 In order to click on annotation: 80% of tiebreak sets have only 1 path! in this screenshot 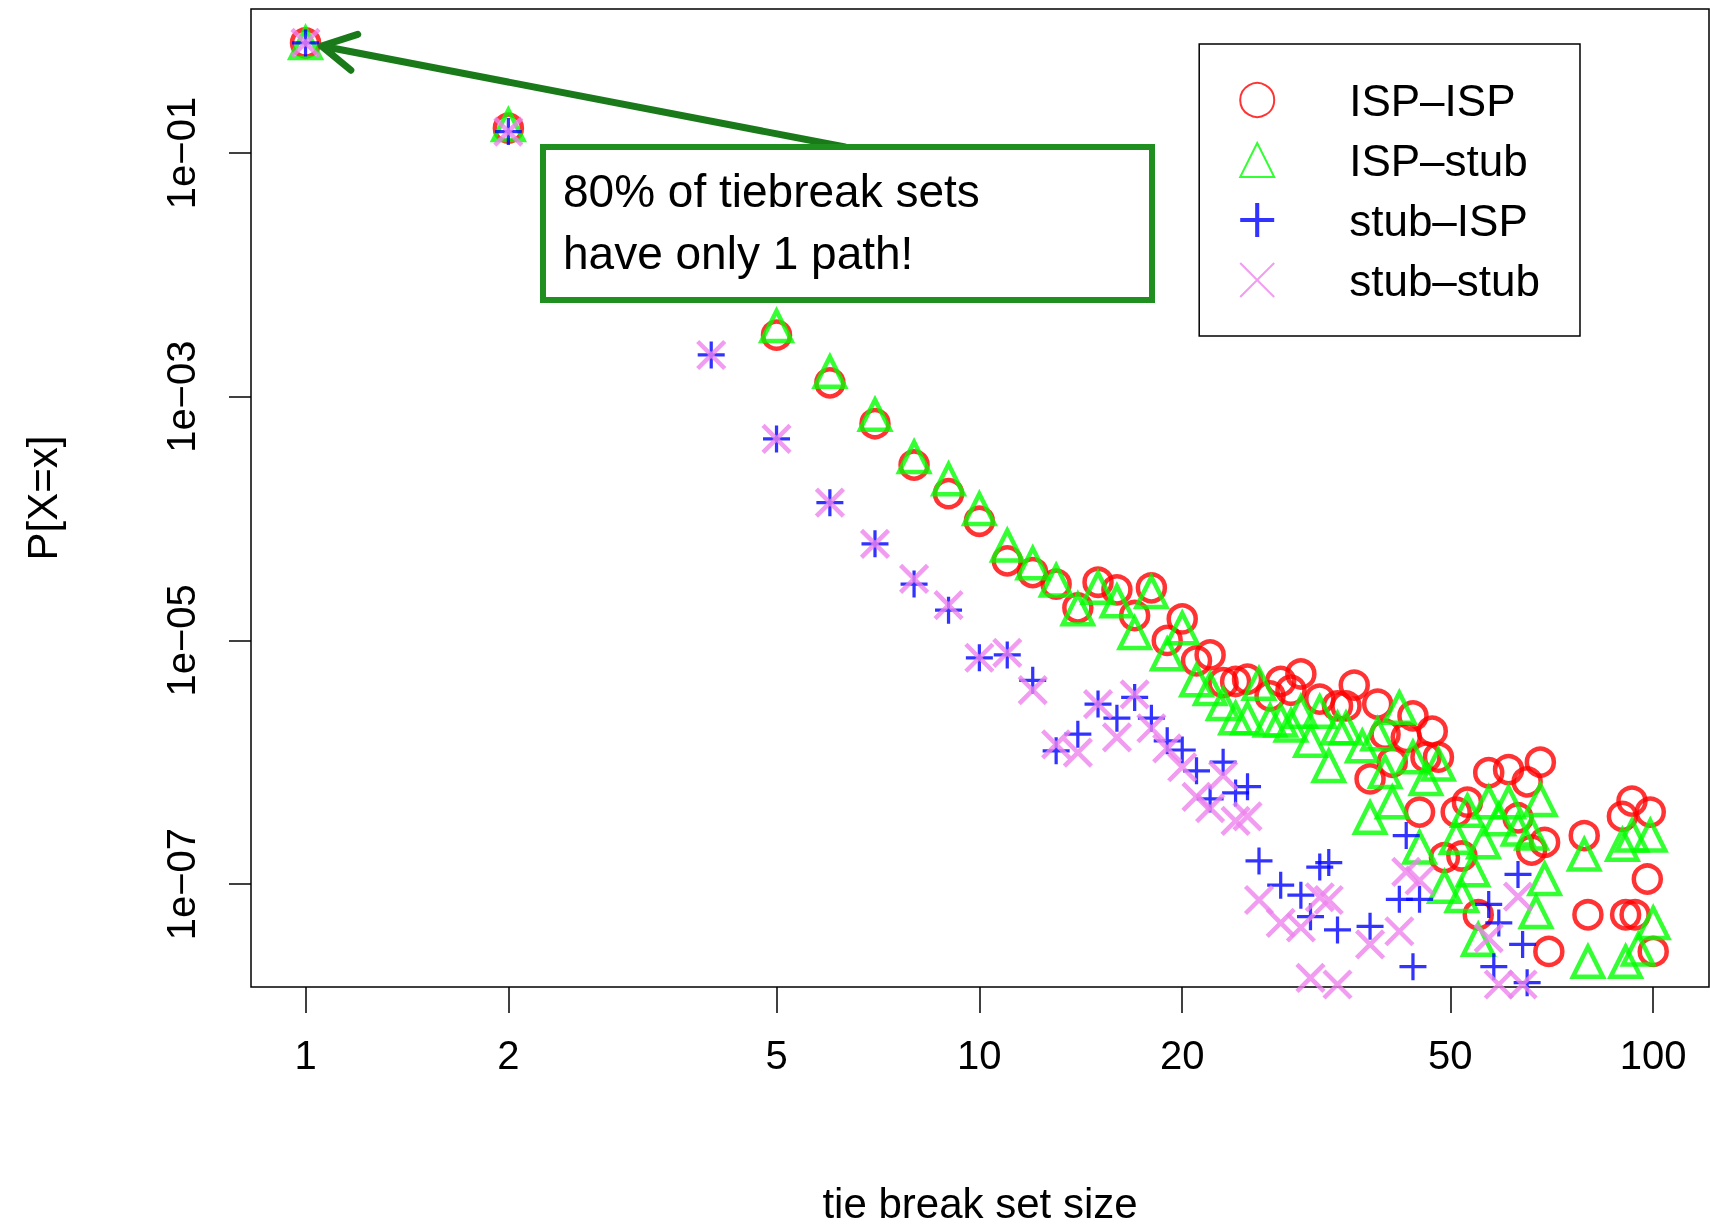, I will do `click(771, 222)`.